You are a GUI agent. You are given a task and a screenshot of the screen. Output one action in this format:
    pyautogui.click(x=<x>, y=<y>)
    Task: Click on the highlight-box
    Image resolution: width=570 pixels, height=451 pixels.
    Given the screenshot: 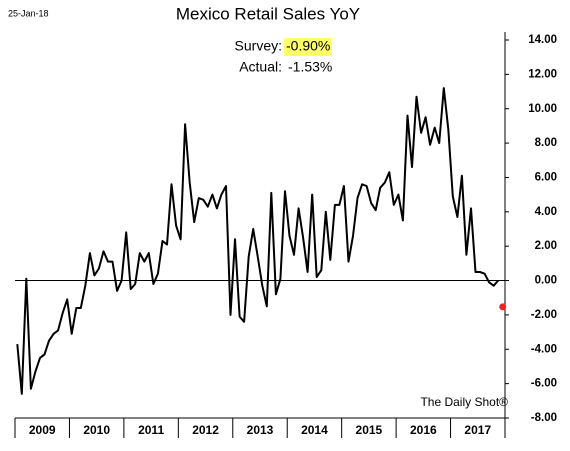 What is the action you would take?
    pyautogui.click(x=308, y=47)
    